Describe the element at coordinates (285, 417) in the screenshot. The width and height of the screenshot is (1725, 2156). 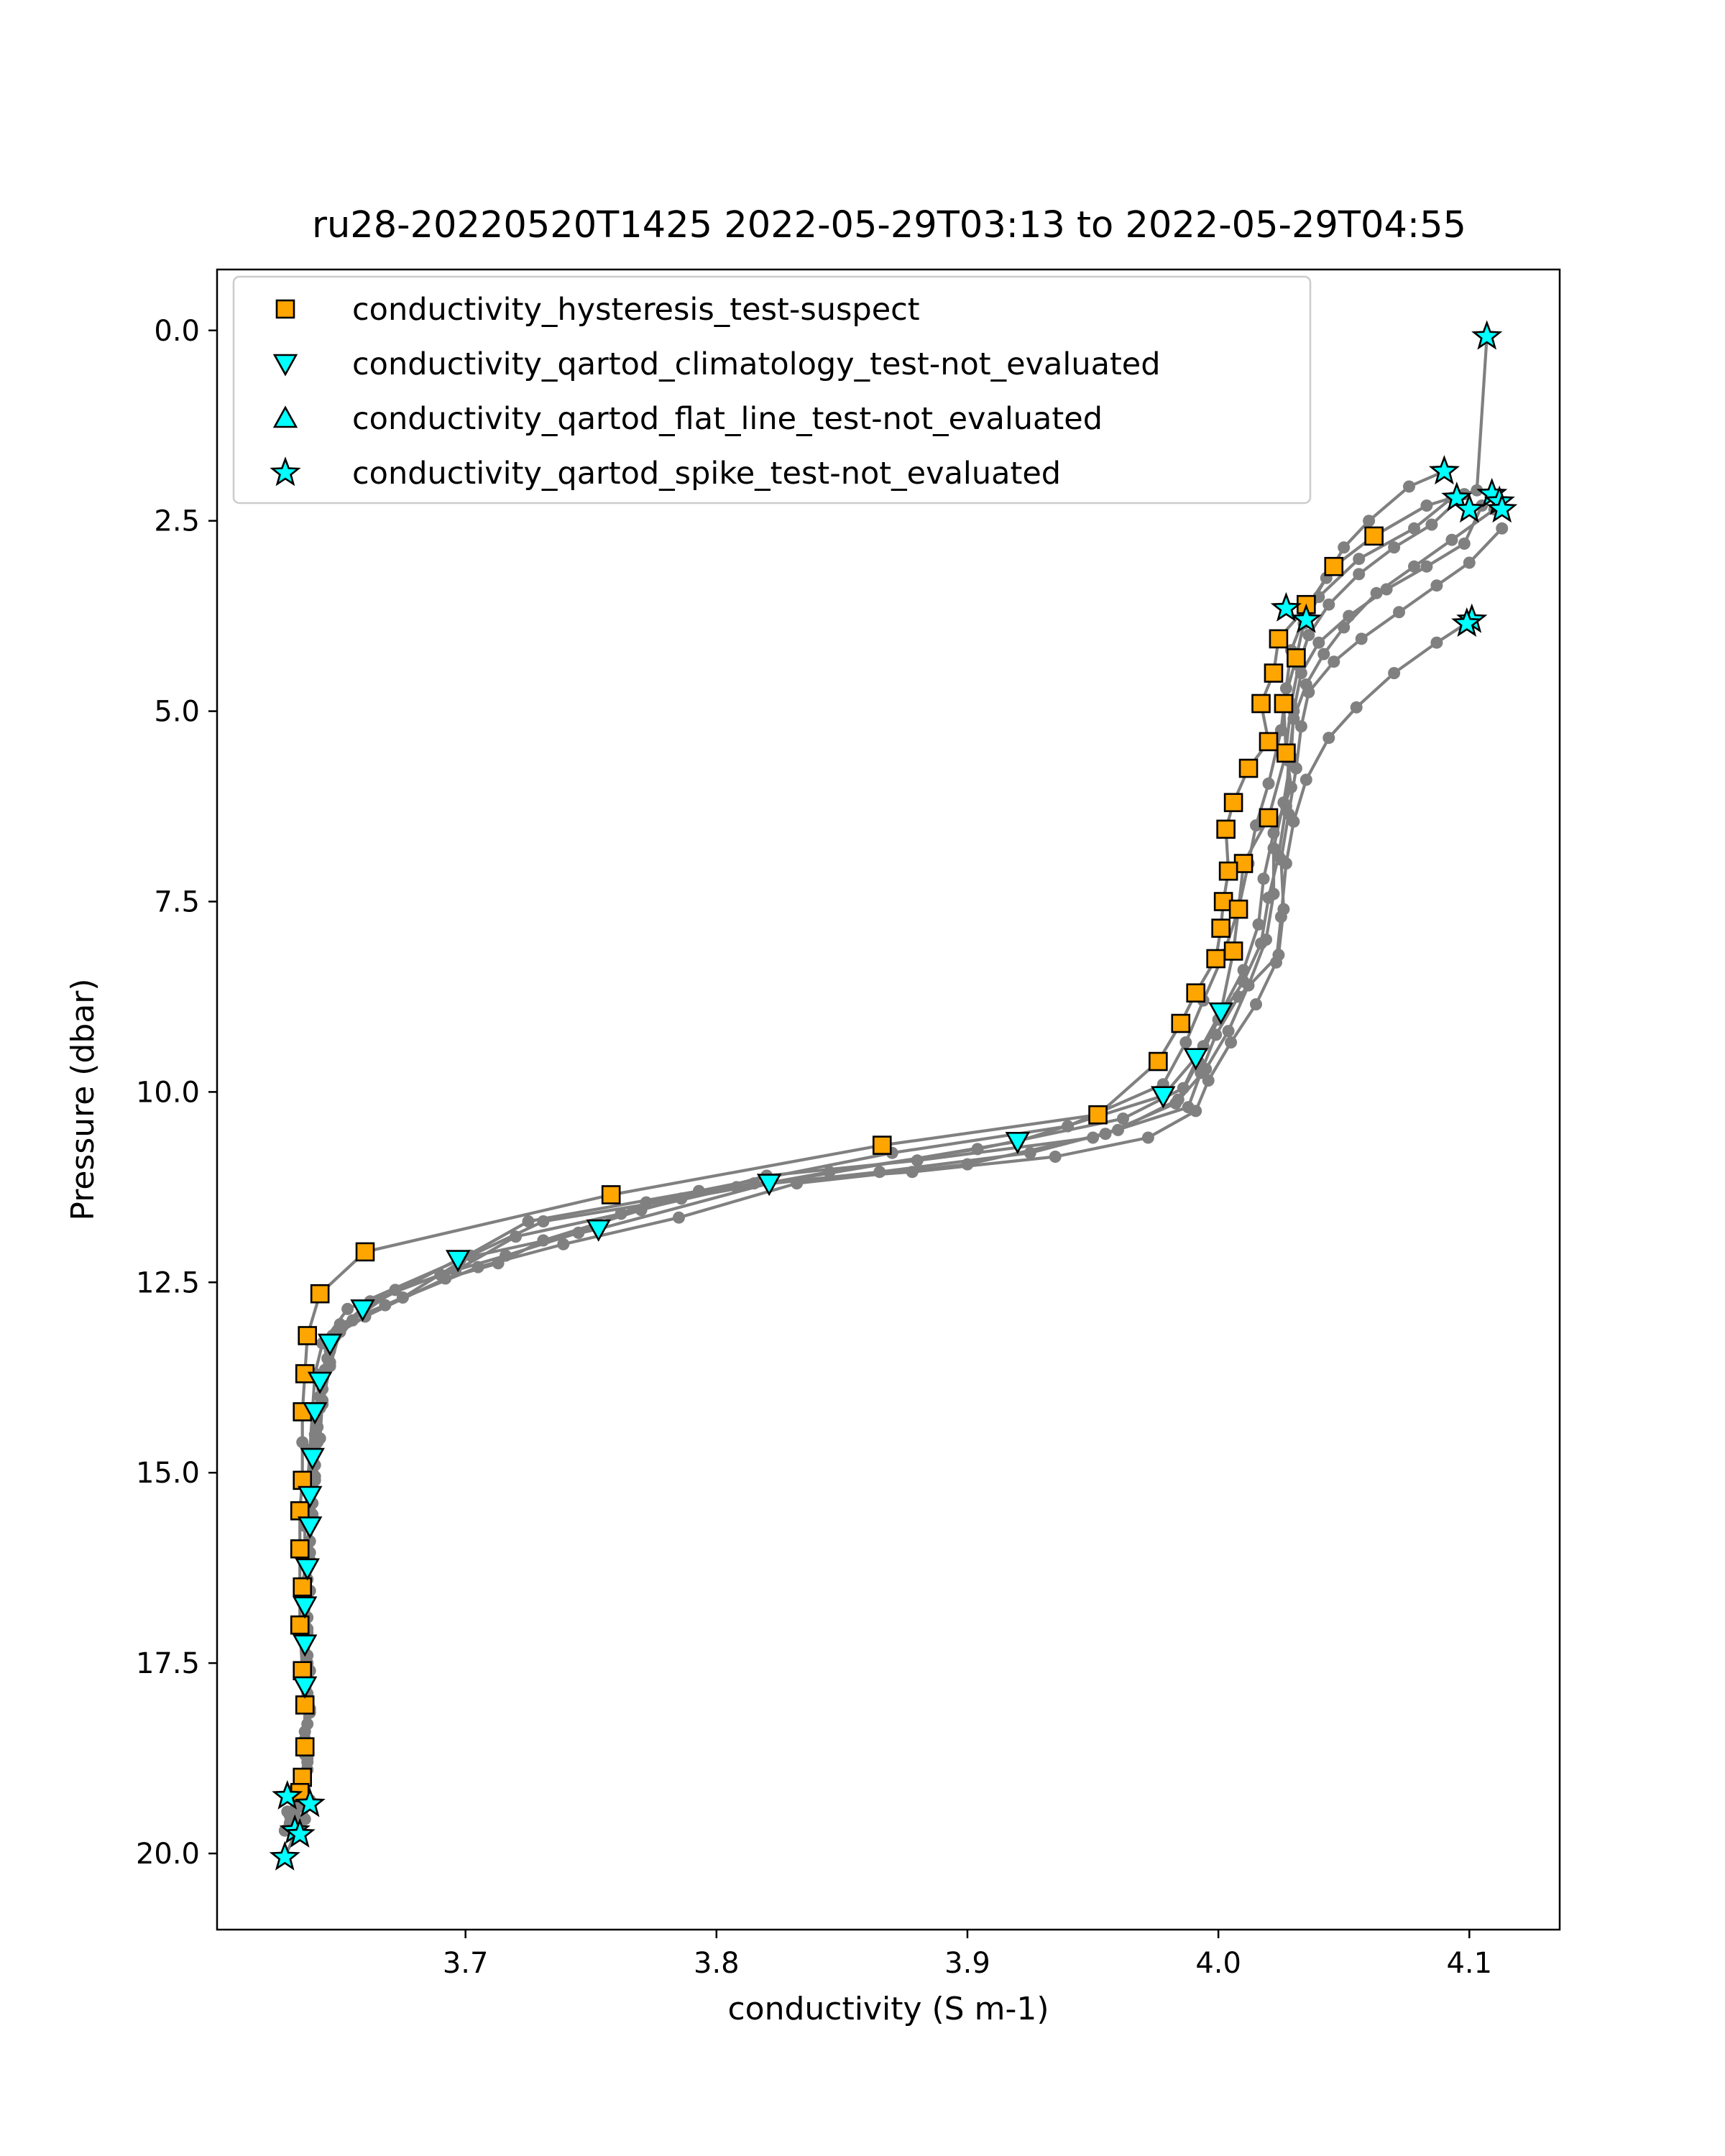
I see `legend-triangle_up-icon` at that location.